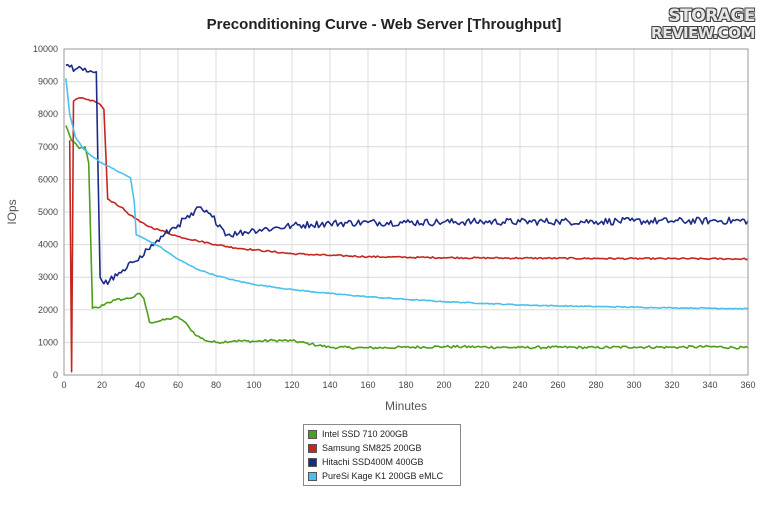 The height and width of the screenshot is (512, 768). What do you see at coordinates (48, 114) in the screenshot?
I see `y-tick-label: 8000` at bounding box center [48, 114].